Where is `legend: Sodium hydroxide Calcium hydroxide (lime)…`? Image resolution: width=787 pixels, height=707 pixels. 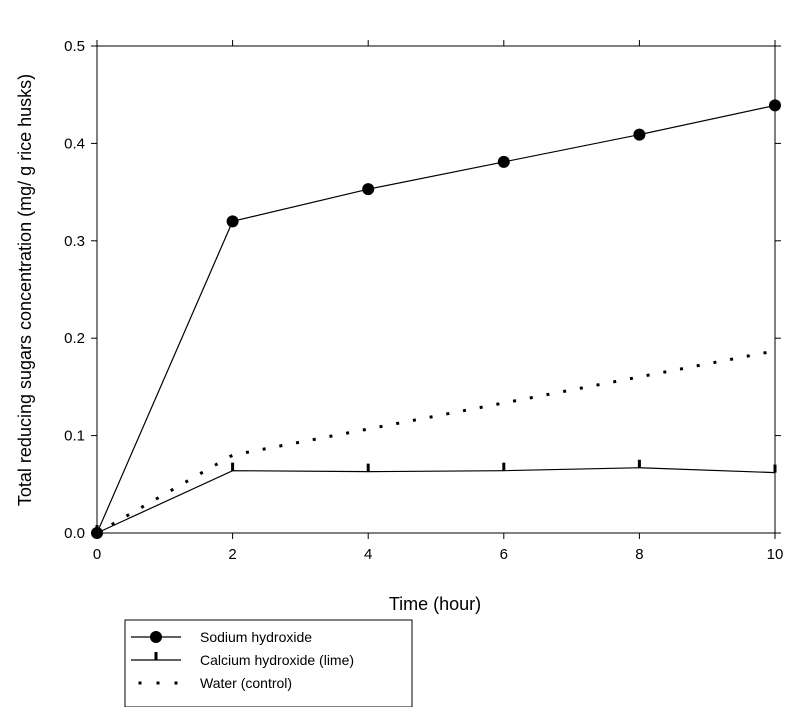
legend: Sodium hydroxide Calcium hydroxide (lime)… is located at coordinates (268, 663).